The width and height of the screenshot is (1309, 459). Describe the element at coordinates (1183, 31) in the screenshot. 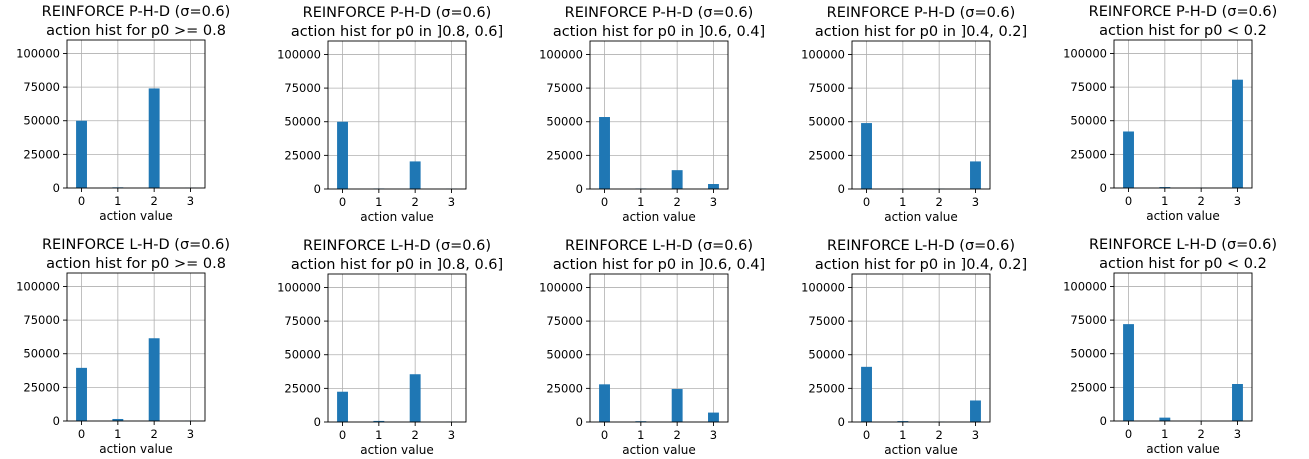

I see `chart-title-line: action hist for p0 < 0.2` at that location.